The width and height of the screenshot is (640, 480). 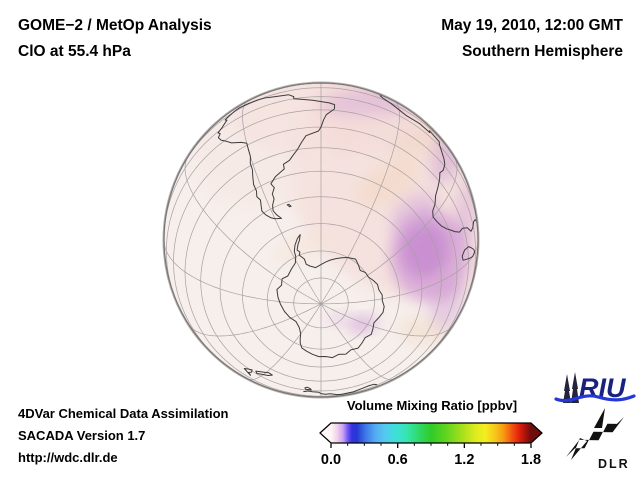 What do you see at coordinates (614, 464) in the screenshot?
I see `dlr-wordmark: DLR` at bounding box center [614, 464].